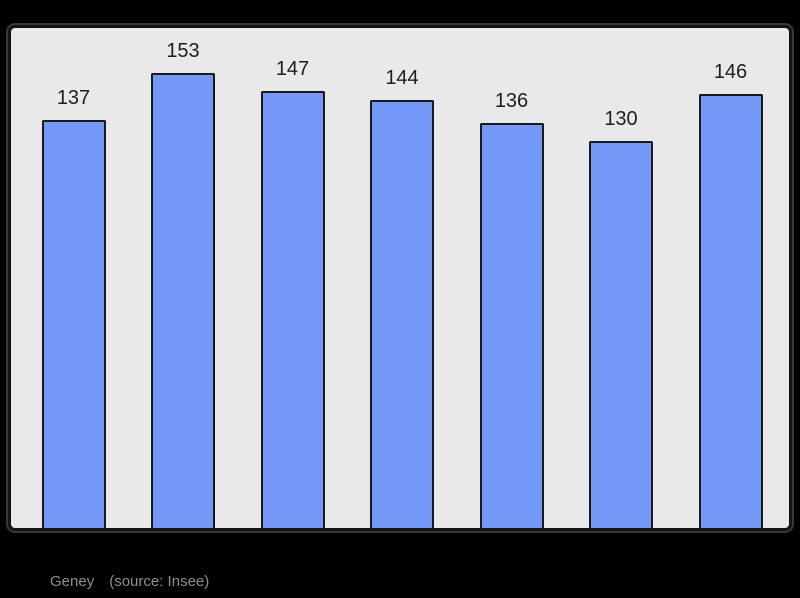 The image size is (800, 598). Describe the element at coordinates (292, 69) in the screenshot. I see `bar-value-label: 147` at that location.